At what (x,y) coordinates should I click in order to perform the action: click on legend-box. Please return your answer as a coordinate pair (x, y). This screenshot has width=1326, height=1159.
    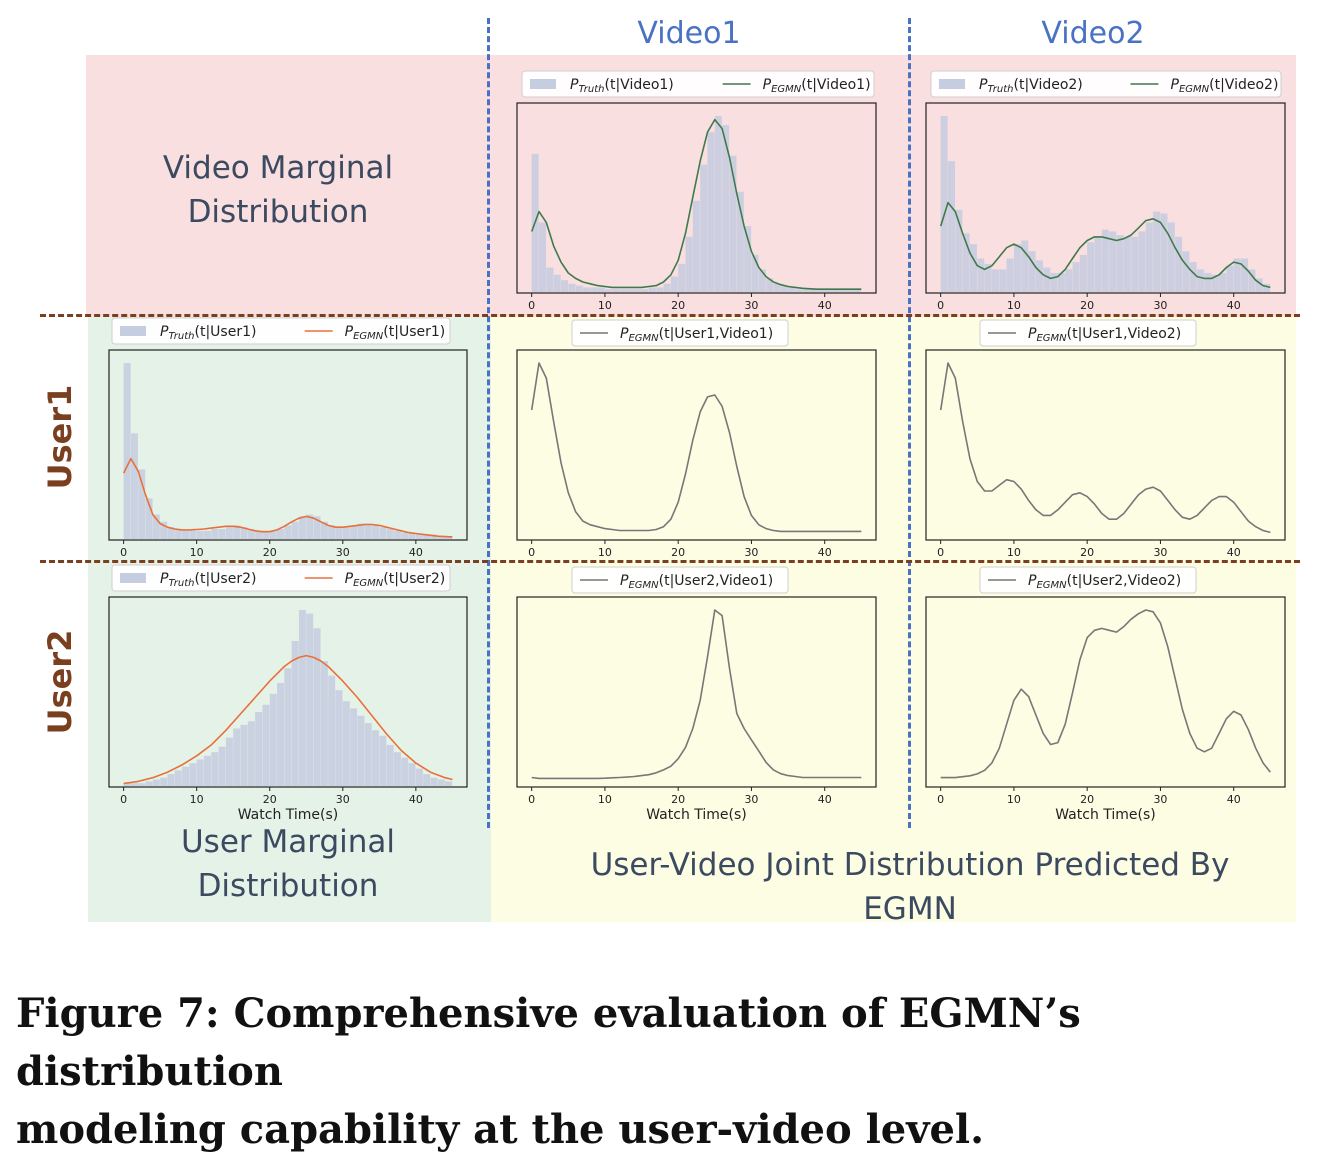
    Looking at the image, I should click on (680, 580).